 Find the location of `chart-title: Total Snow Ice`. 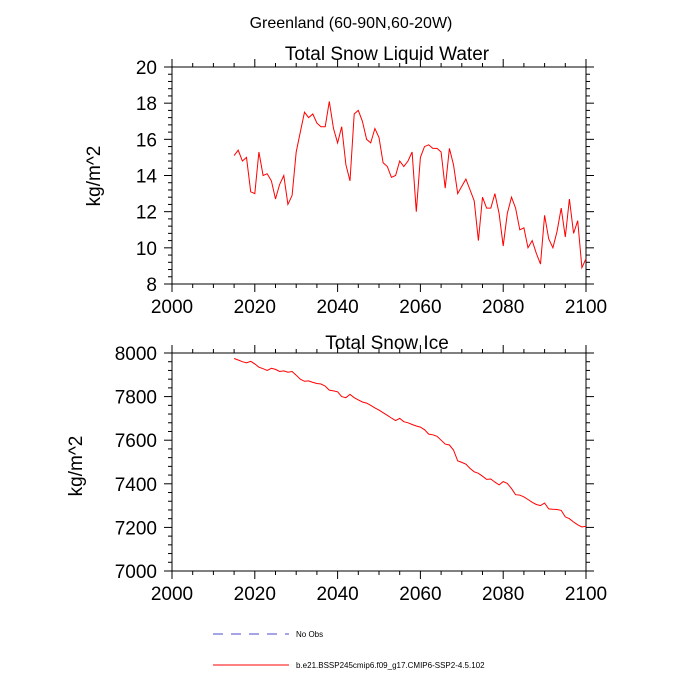

chart-title: Total Snow Ice is located at coordinates (387, 343).